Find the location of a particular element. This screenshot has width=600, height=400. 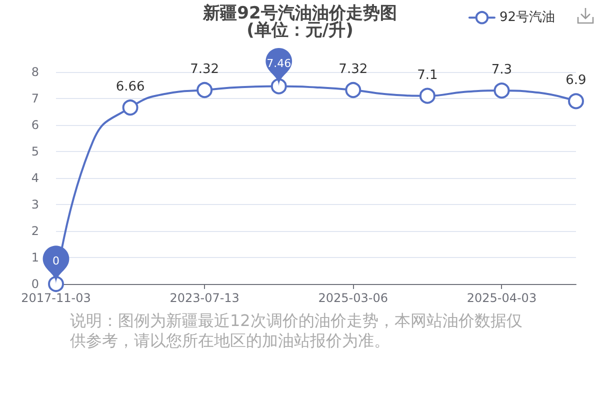

annotation: 7.46 is located at coordinates (279, 63).